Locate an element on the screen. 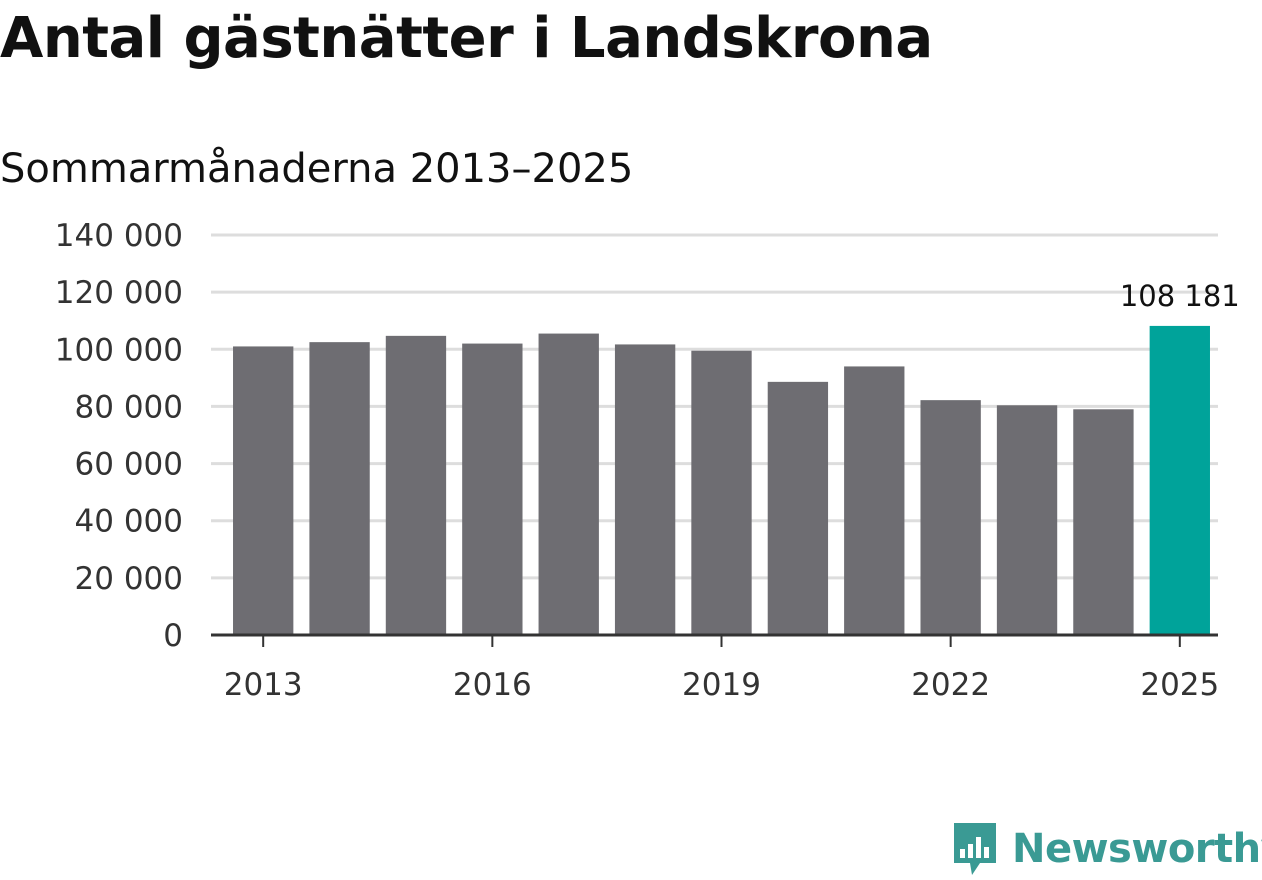 The height and width of the screenshot is (880, 1262). x-tick-label: 2013 is located at coordinates (263, 685).